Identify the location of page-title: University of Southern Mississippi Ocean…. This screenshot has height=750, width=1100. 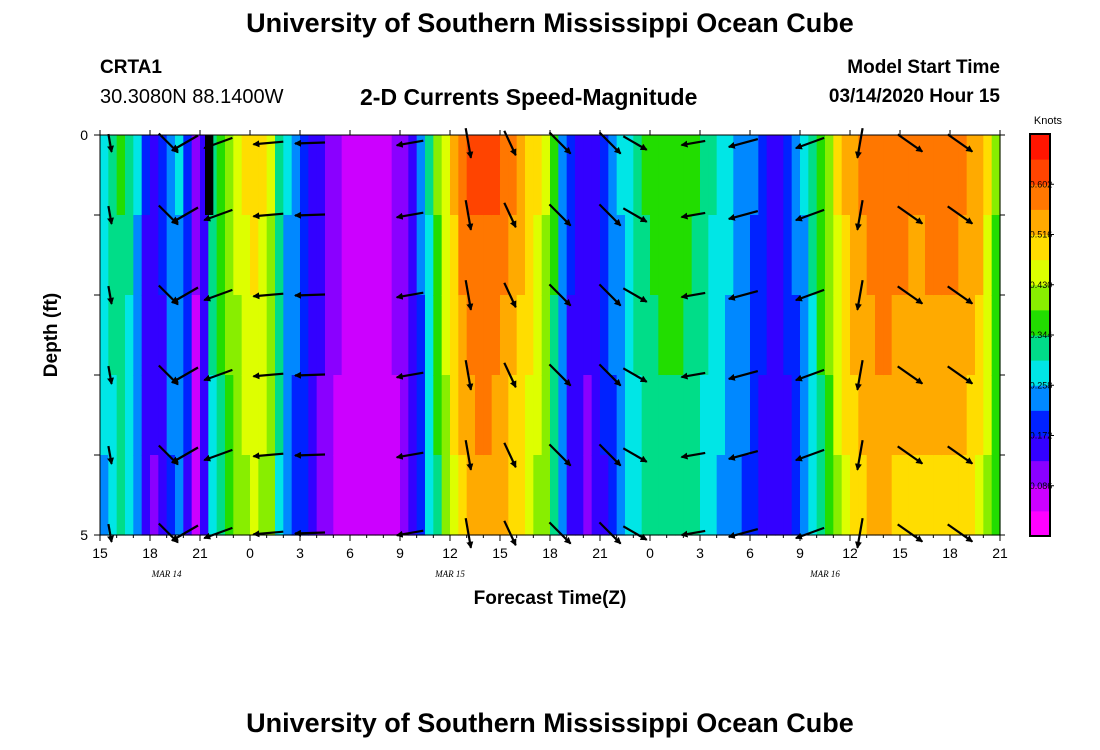
(550, 23).